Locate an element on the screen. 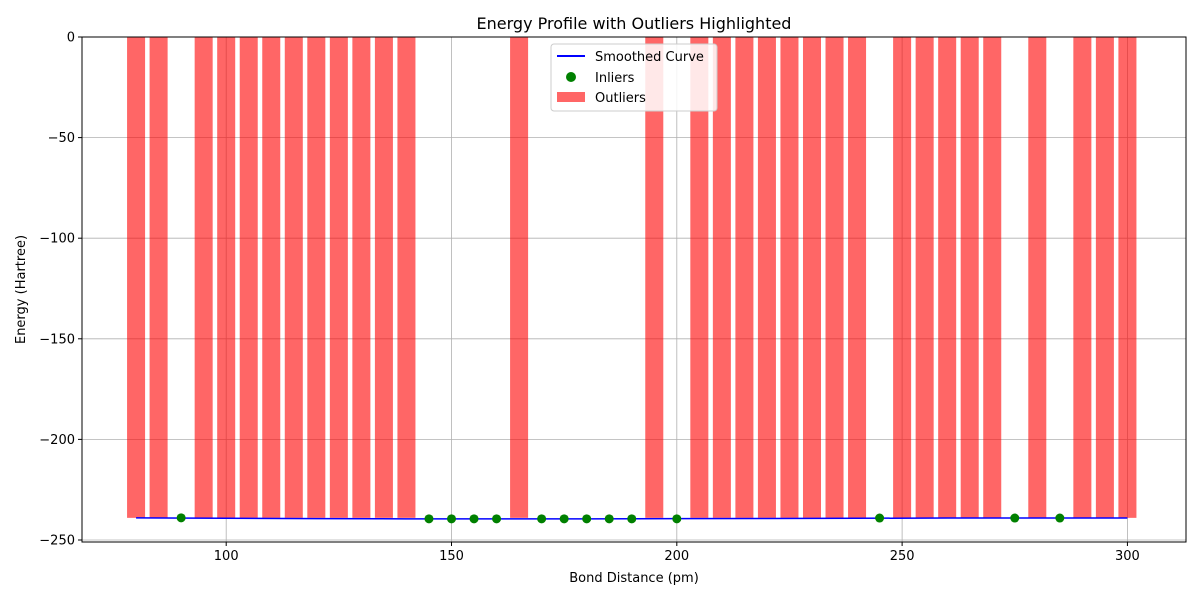 The image size is (1200, 600). legend-label-inliers: Inliers is located at coordinates (615, 78).